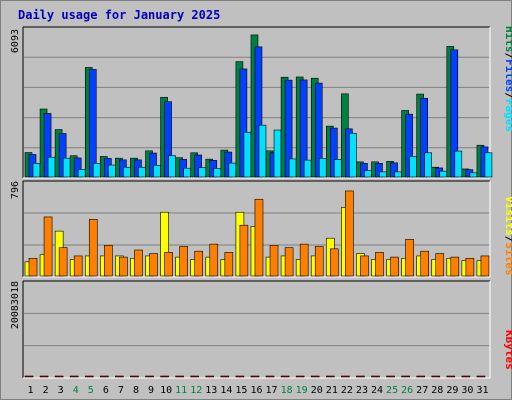  What do you see at coordinates (507, 75) in the screenshot?
I see `right-label-part: Files` at bounding box center [507, 75].